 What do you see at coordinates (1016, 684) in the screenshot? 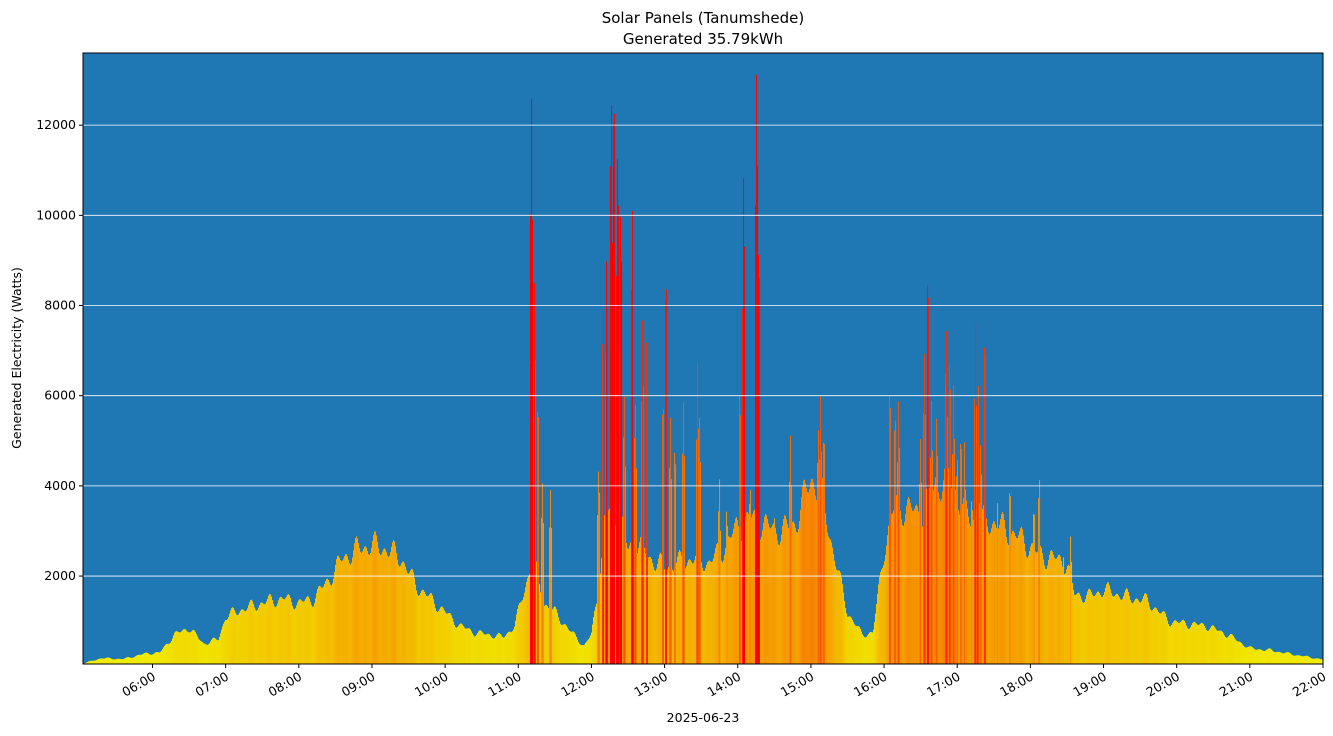
I see `x-tick-label: 18:00` at bounding box center [1016, 684].